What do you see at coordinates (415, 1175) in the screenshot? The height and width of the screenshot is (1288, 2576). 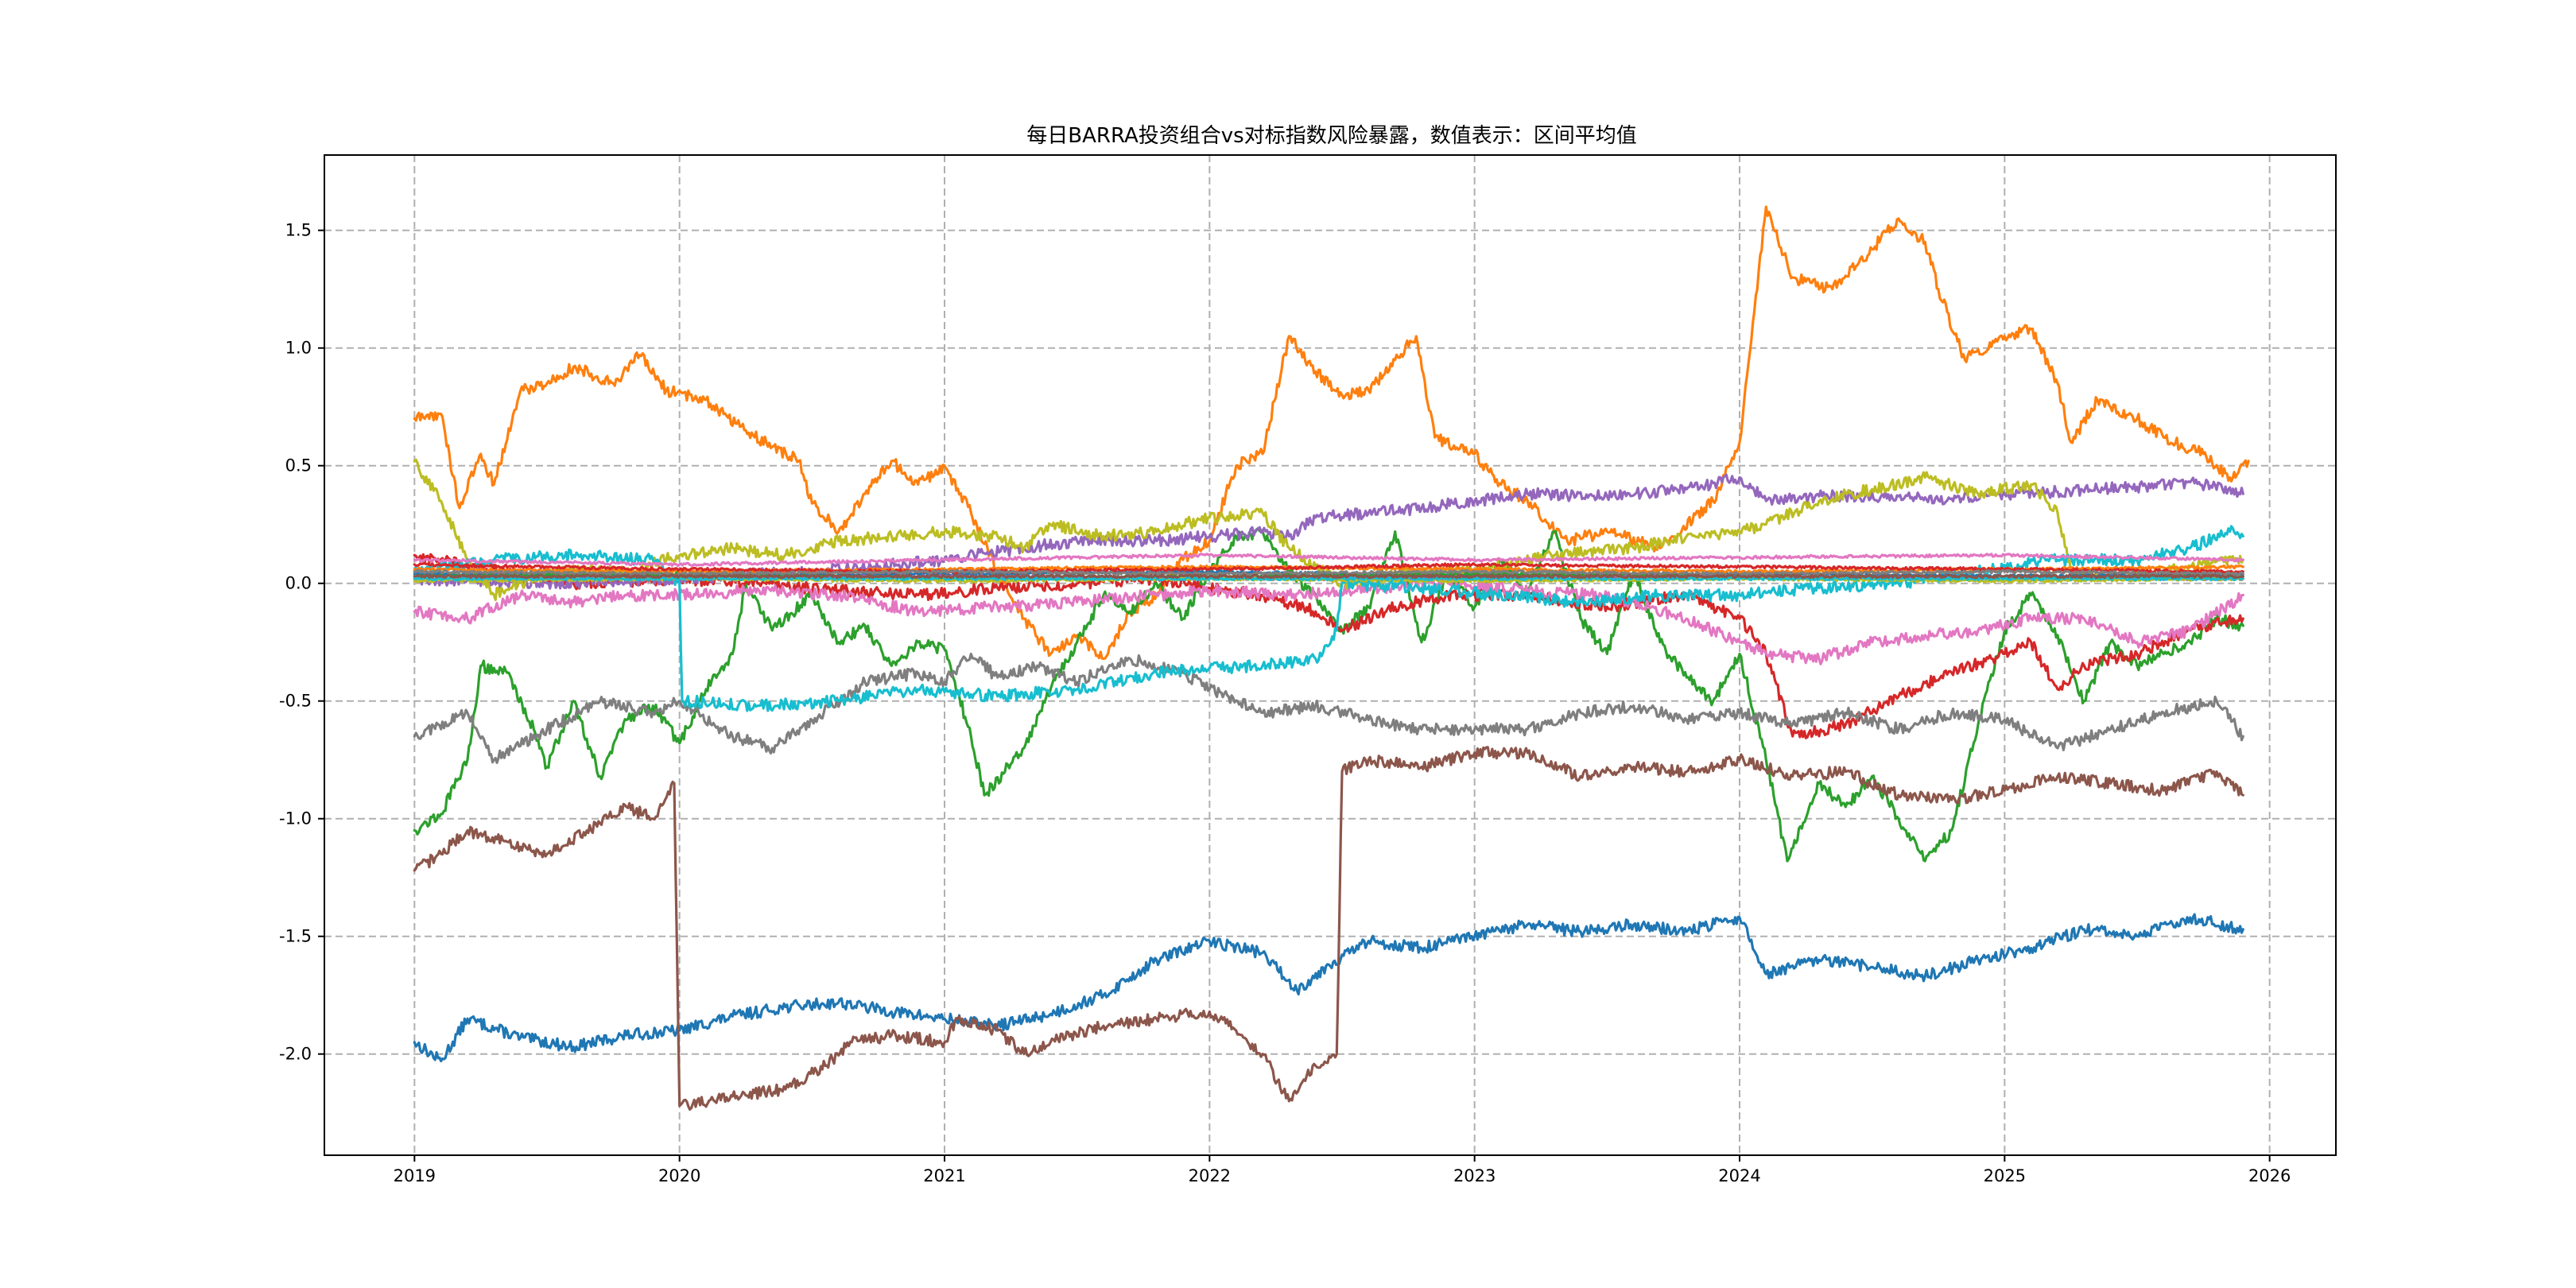 I see `x-tick-label: 2019` at bounding box center [415, 1175].